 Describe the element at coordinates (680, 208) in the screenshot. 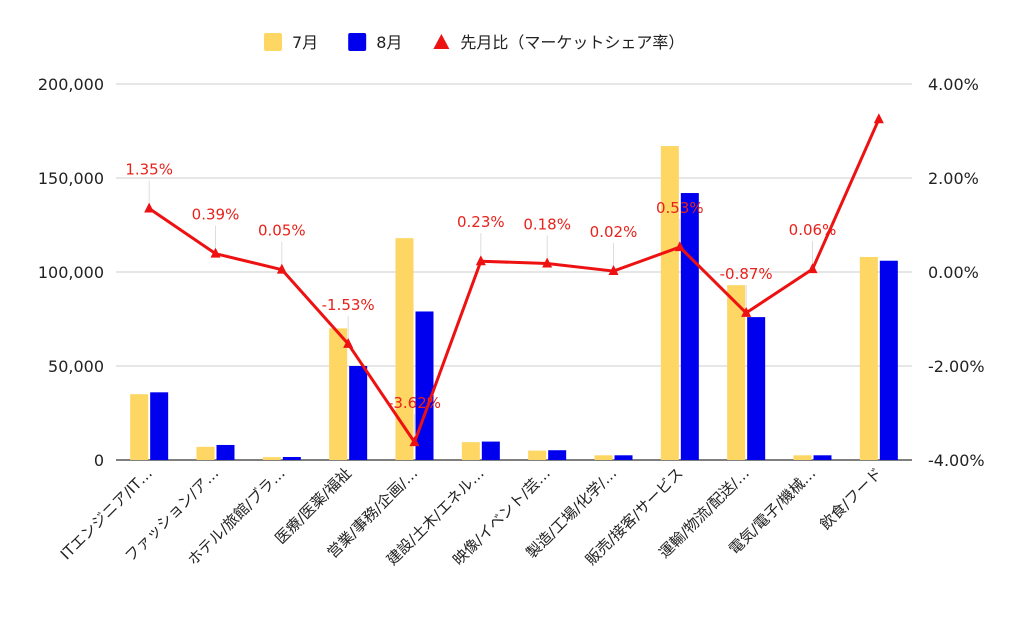

I see `data-label: 0.53%` at that location.